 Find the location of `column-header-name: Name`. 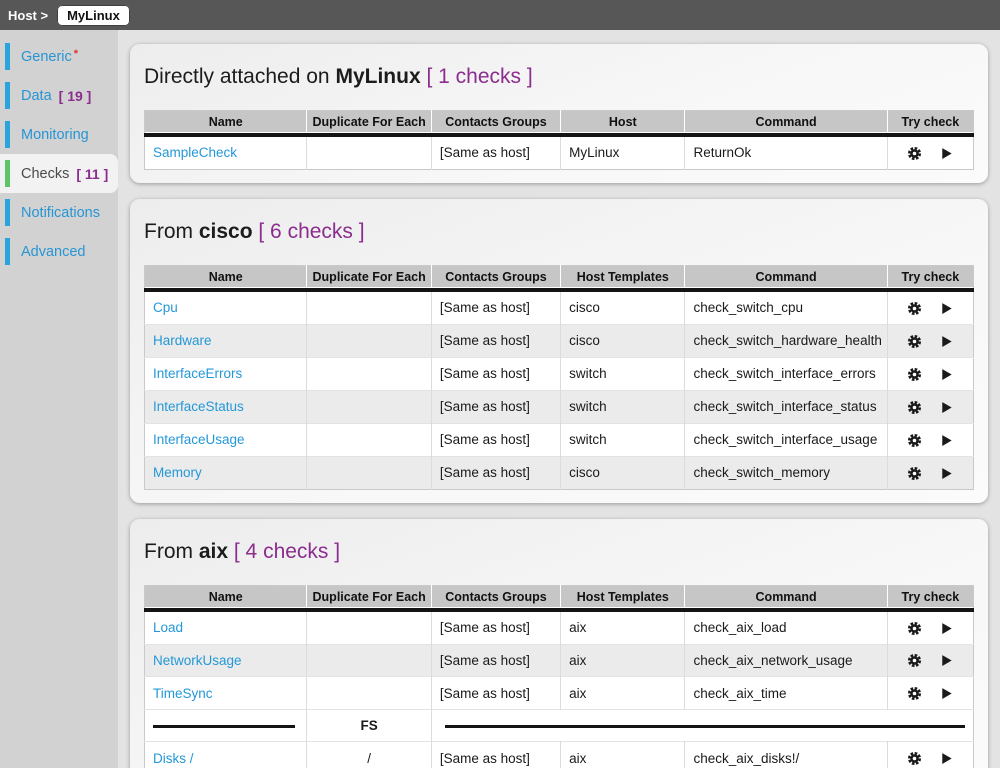

column-header-name: Name is located at coordinates (226, 598).